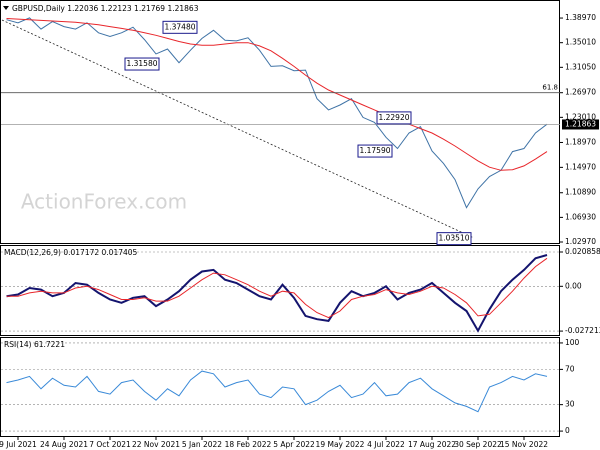 The height and width of the screenshot is (450, 600). Describe the element at coordinates (432, 444) in the screenshot. I see `x-tick-label: 17 Aug 2022` at that location.